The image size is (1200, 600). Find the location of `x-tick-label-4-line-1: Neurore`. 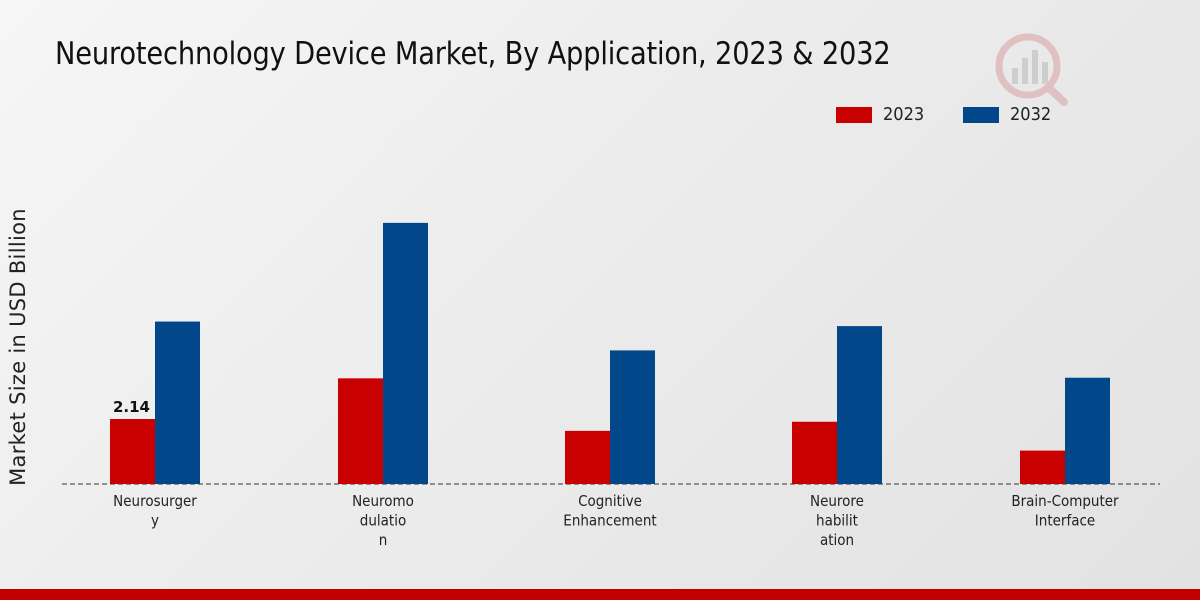

x-tick-label-4-line-1: Neurore is located at coordinates (837, 501).